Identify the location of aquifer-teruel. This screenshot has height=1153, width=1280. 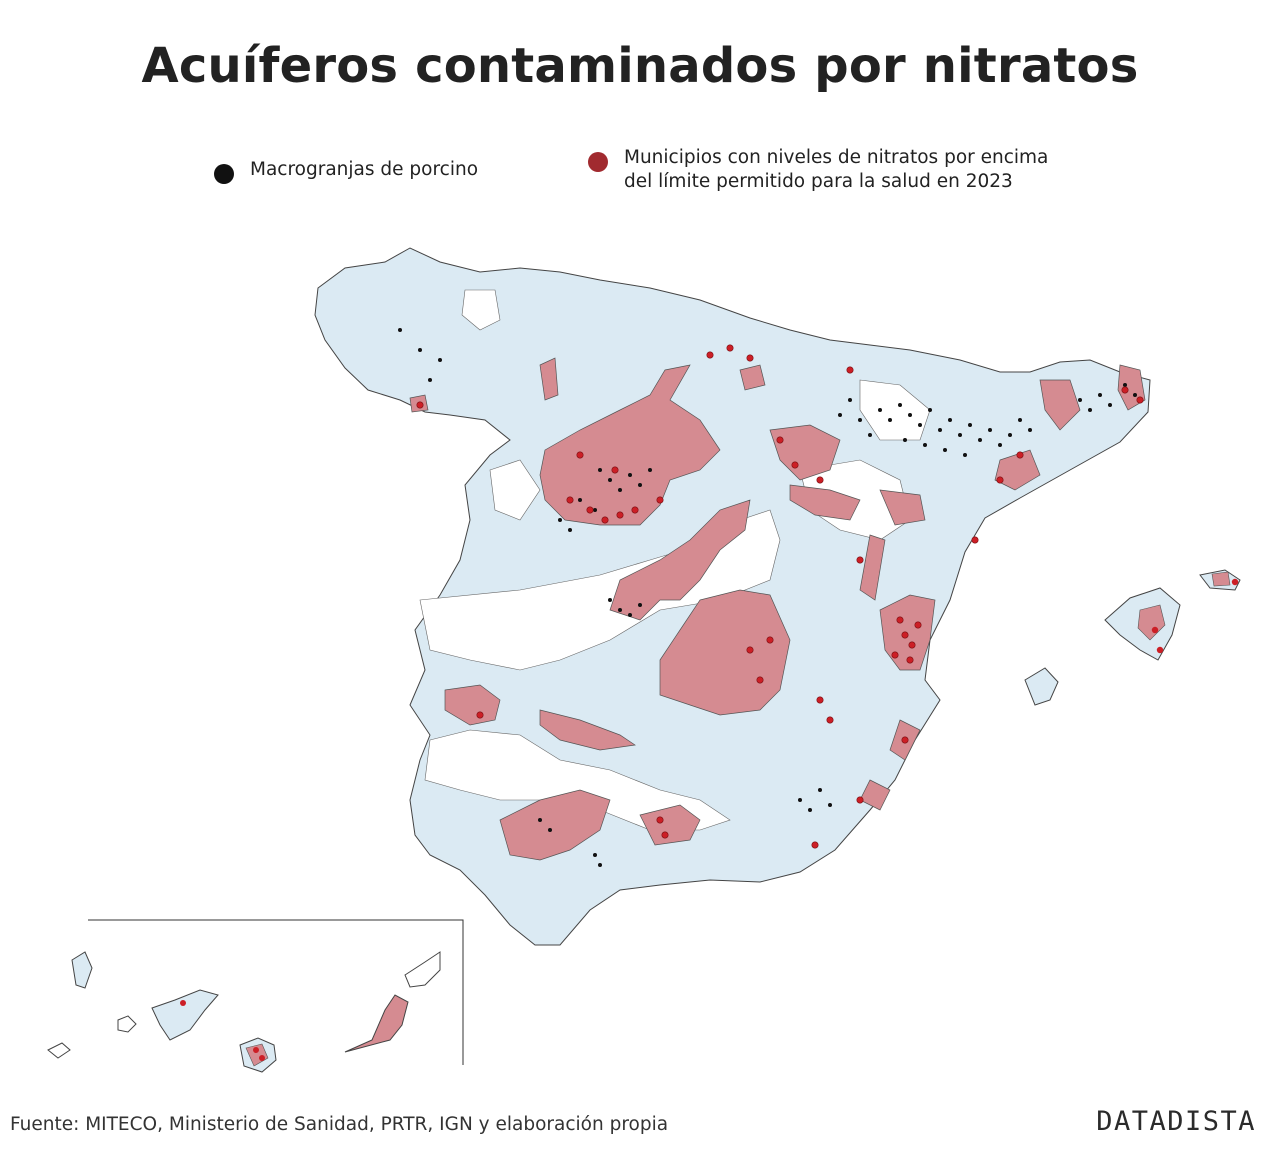
(902, 507).